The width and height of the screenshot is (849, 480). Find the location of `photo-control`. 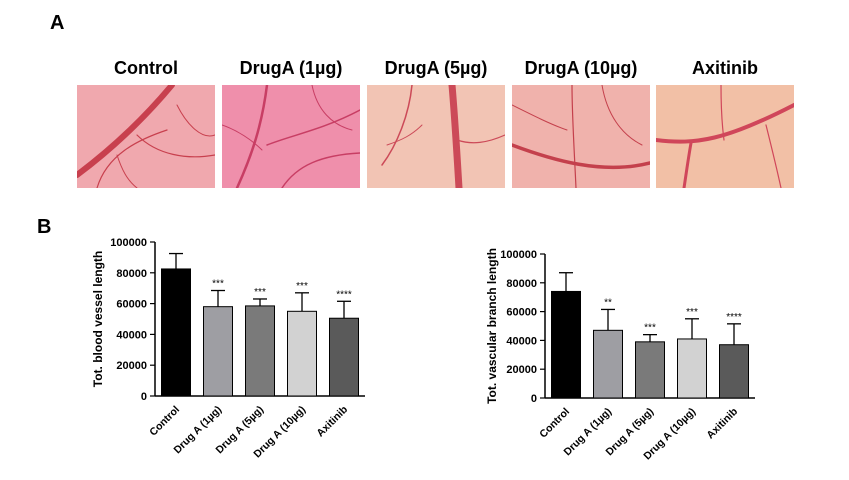

photo-control is located at coordinates (146, 136).